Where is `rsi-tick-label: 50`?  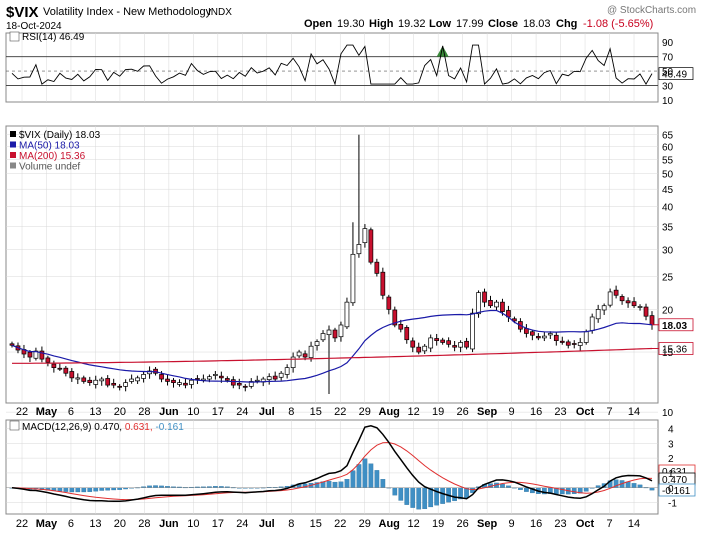 rsi-tick-label: 50 is located at coordinates (668, 72).